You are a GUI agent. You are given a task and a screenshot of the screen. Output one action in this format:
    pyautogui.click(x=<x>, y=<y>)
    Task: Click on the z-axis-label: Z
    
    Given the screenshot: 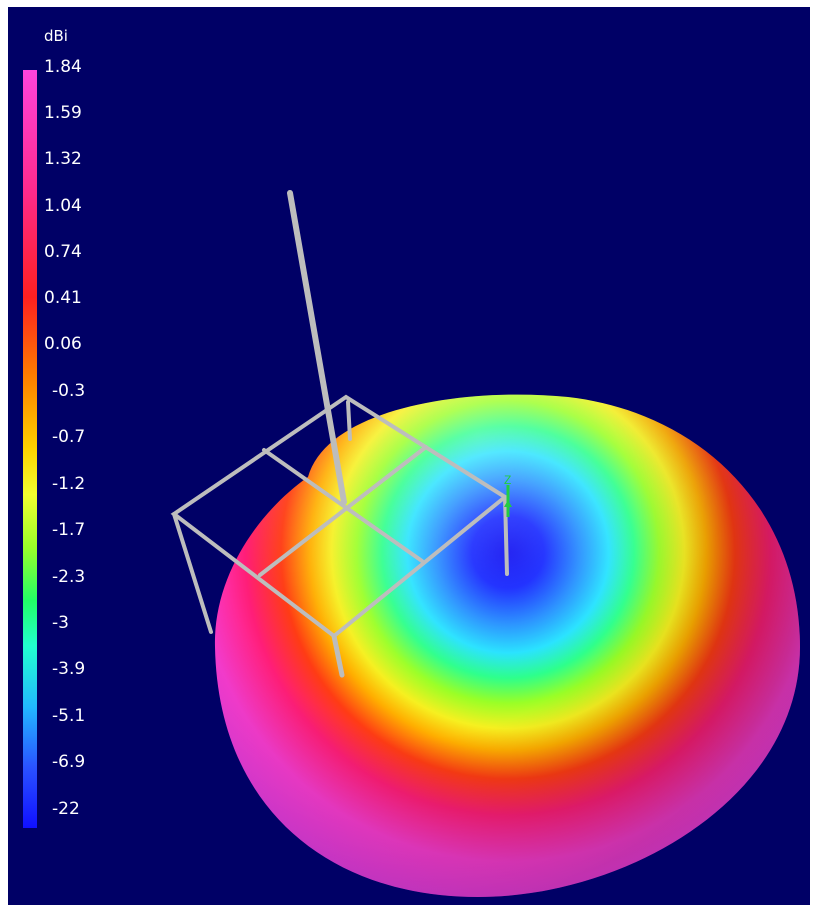 What is the action you would take?
    pyautogui.click(x=507, y=480)
    